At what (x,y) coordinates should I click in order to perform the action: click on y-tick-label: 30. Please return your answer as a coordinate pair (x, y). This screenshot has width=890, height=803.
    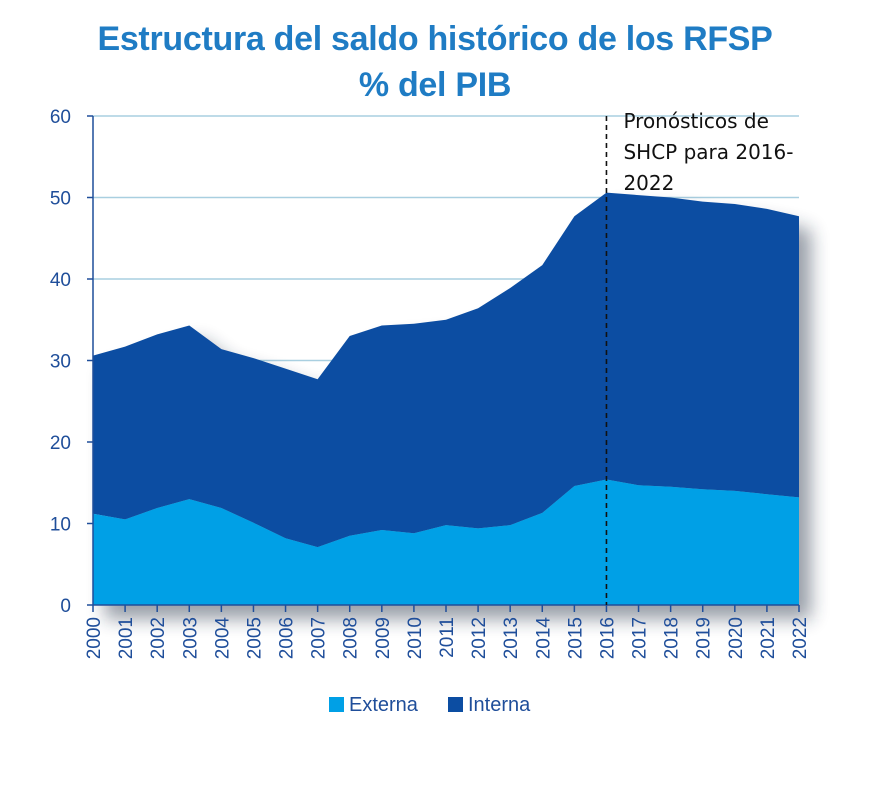
    Looking at the image, I should click on (60, 362).